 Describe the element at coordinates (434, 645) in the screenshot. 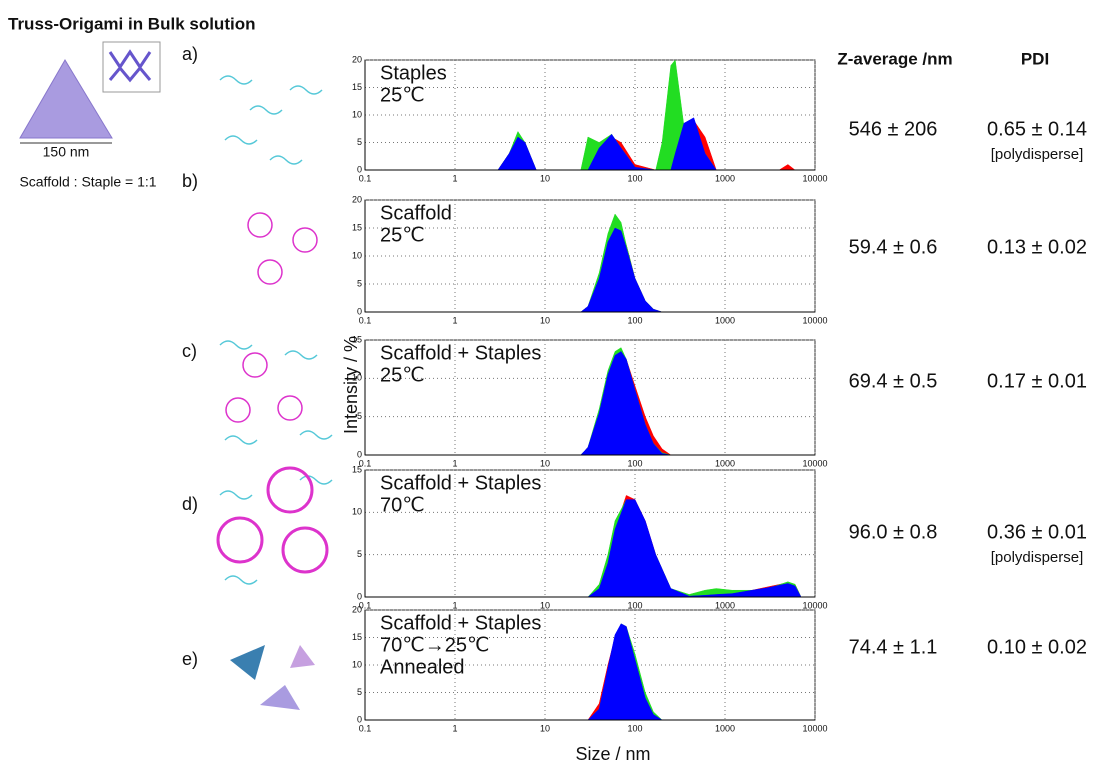

I see `chart-annotation: 70℃→25℃` at that location.